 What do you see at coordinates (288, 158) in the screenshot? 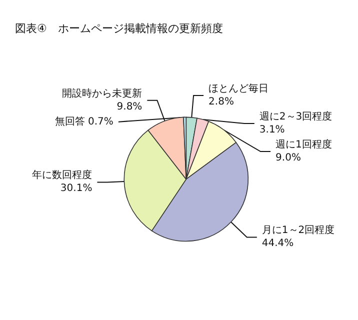
I see `data-label: 9.0%` at bounding box center [288, 158].